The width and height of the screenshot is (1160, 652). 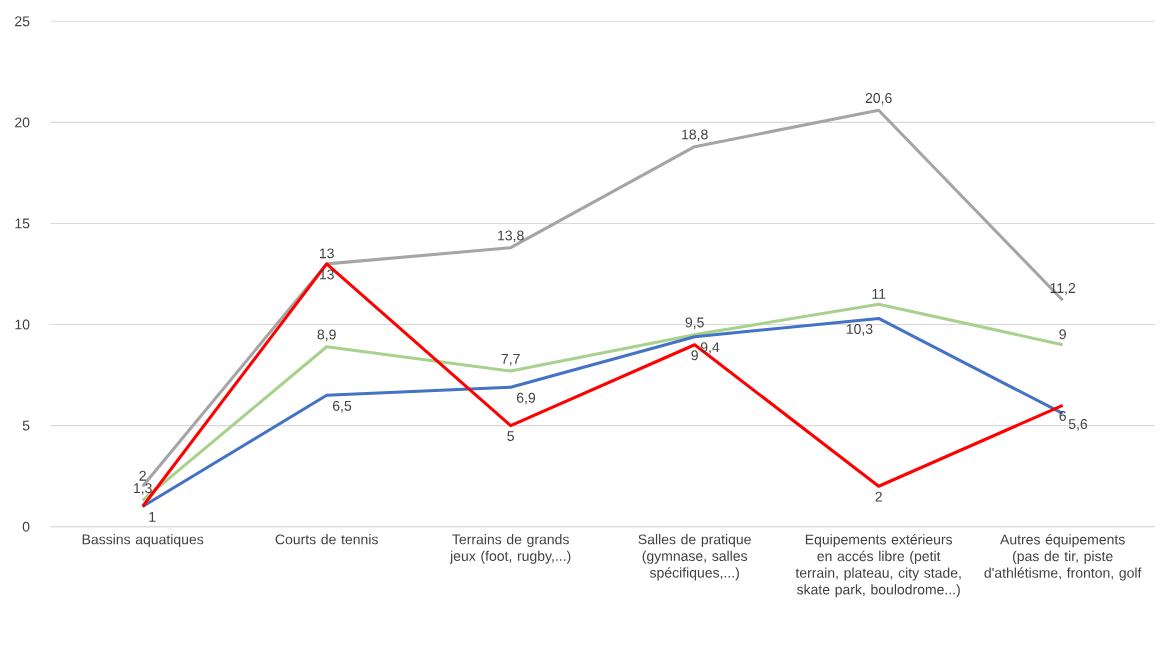 I want to click on data-label: 5,6, so click(x=1078, y=425).